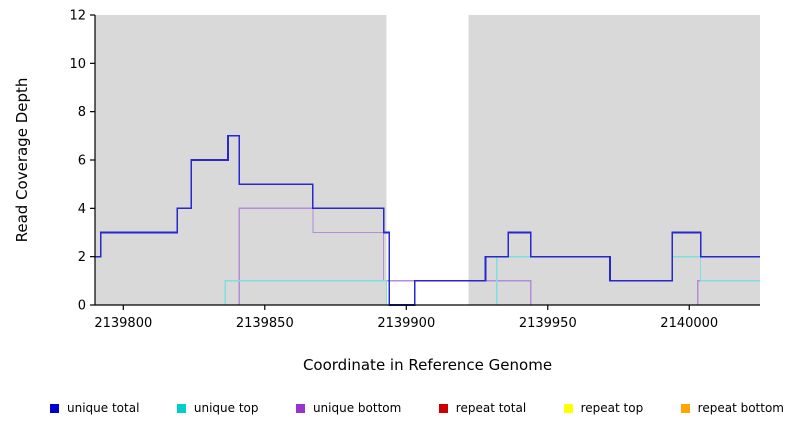 Image resolution: width=792 pixels, height=432 pixels. Describe the element at coordinates (265, 323) in the screenshot. I see `x-tick-label: 2139850` at that location.